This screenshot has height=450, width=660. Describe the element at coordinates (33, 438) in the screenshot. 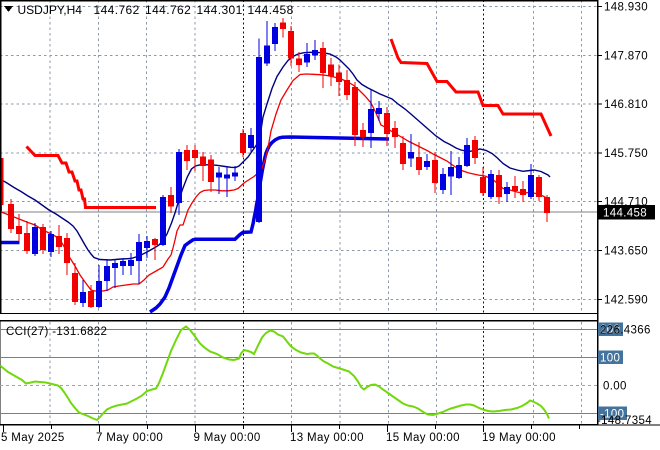

I see `svg-text: 5 May 2025` at that location.